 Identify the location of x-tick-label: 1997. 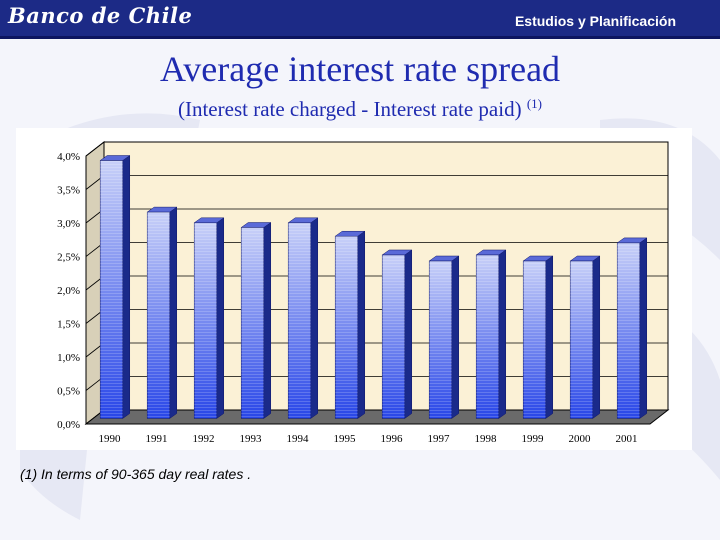
(439, 439).